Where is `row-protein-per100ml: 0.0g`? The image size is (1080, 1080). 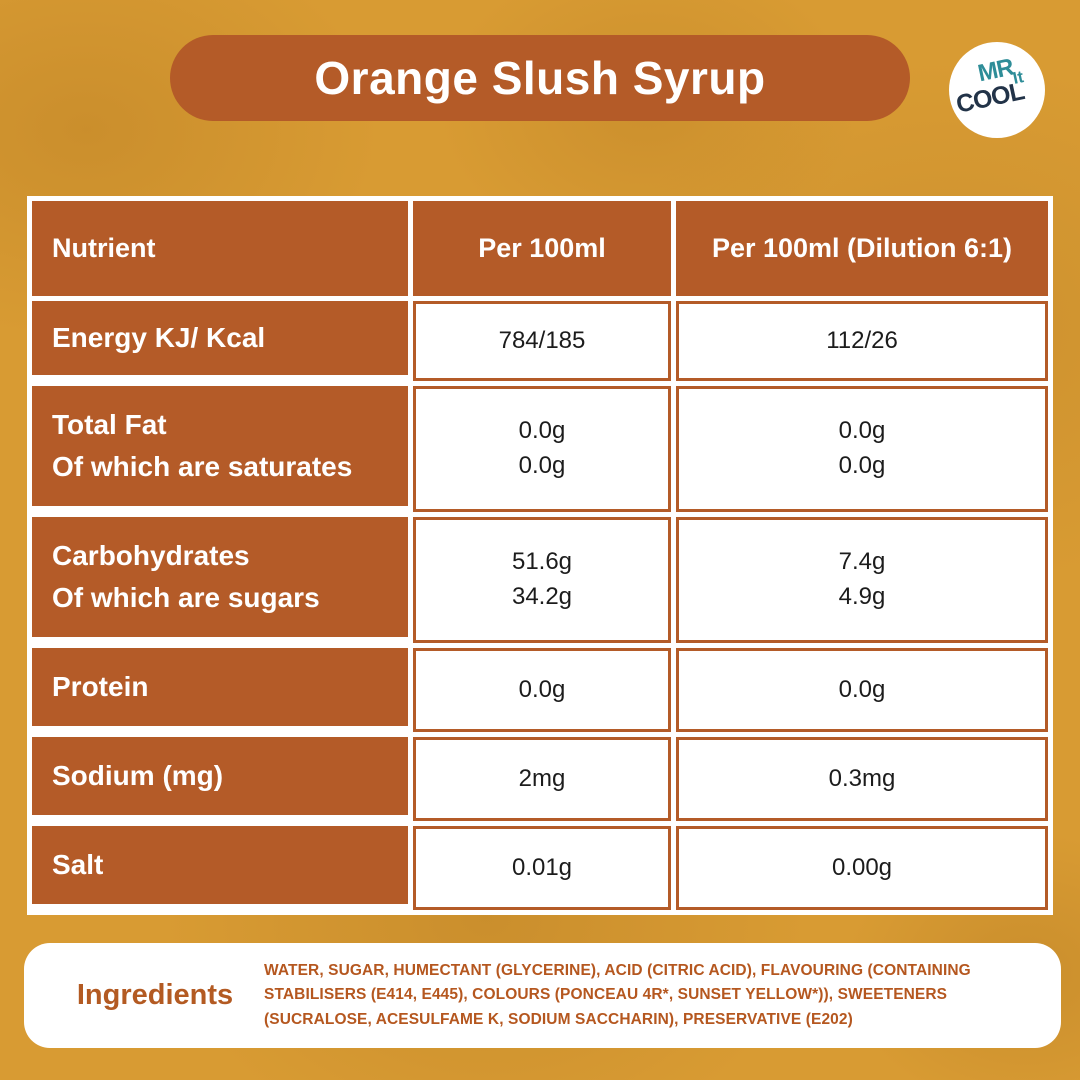
row-protein-per100ml: 0.0g is located at coordinates (542, 690).